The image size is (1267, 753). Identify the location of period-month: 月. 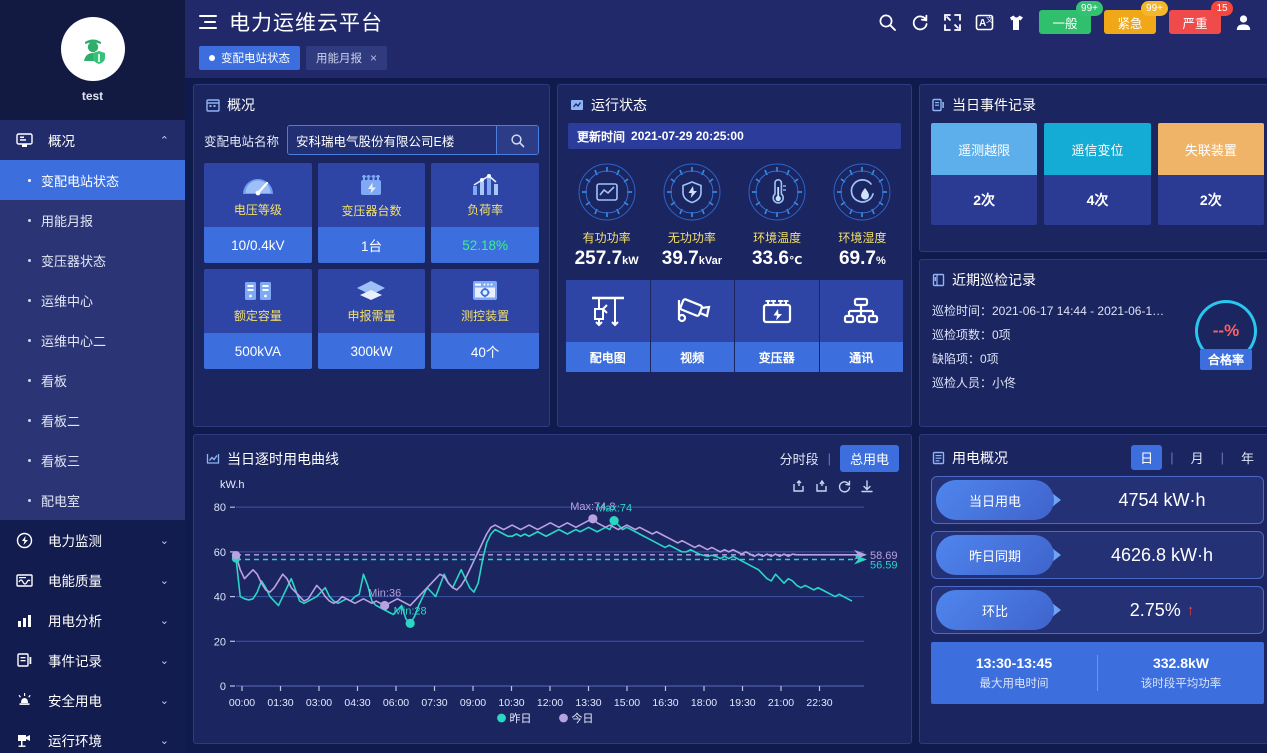
(1197, 458).